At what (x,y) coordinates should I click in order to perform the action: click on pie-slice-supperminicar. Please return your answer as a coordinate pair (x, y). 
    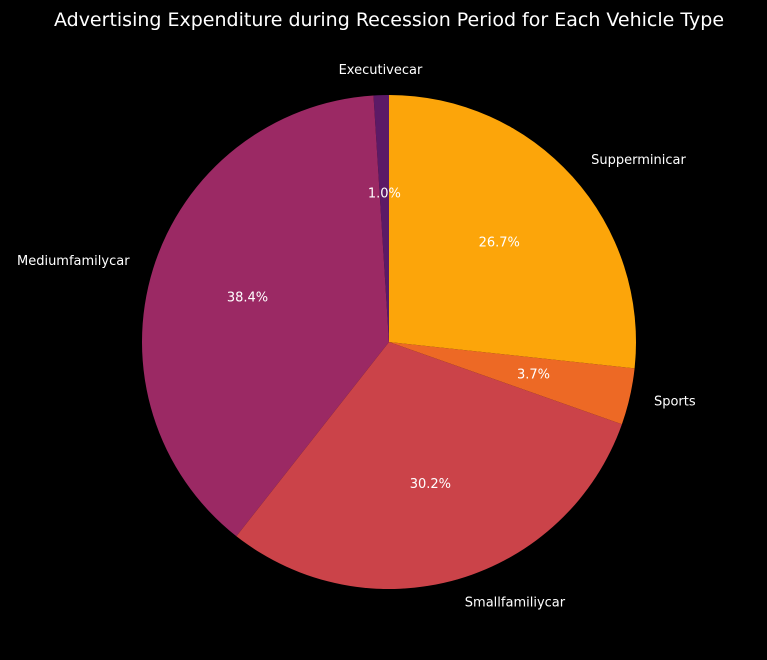
    Looking at the image, I should click on (512, 232).